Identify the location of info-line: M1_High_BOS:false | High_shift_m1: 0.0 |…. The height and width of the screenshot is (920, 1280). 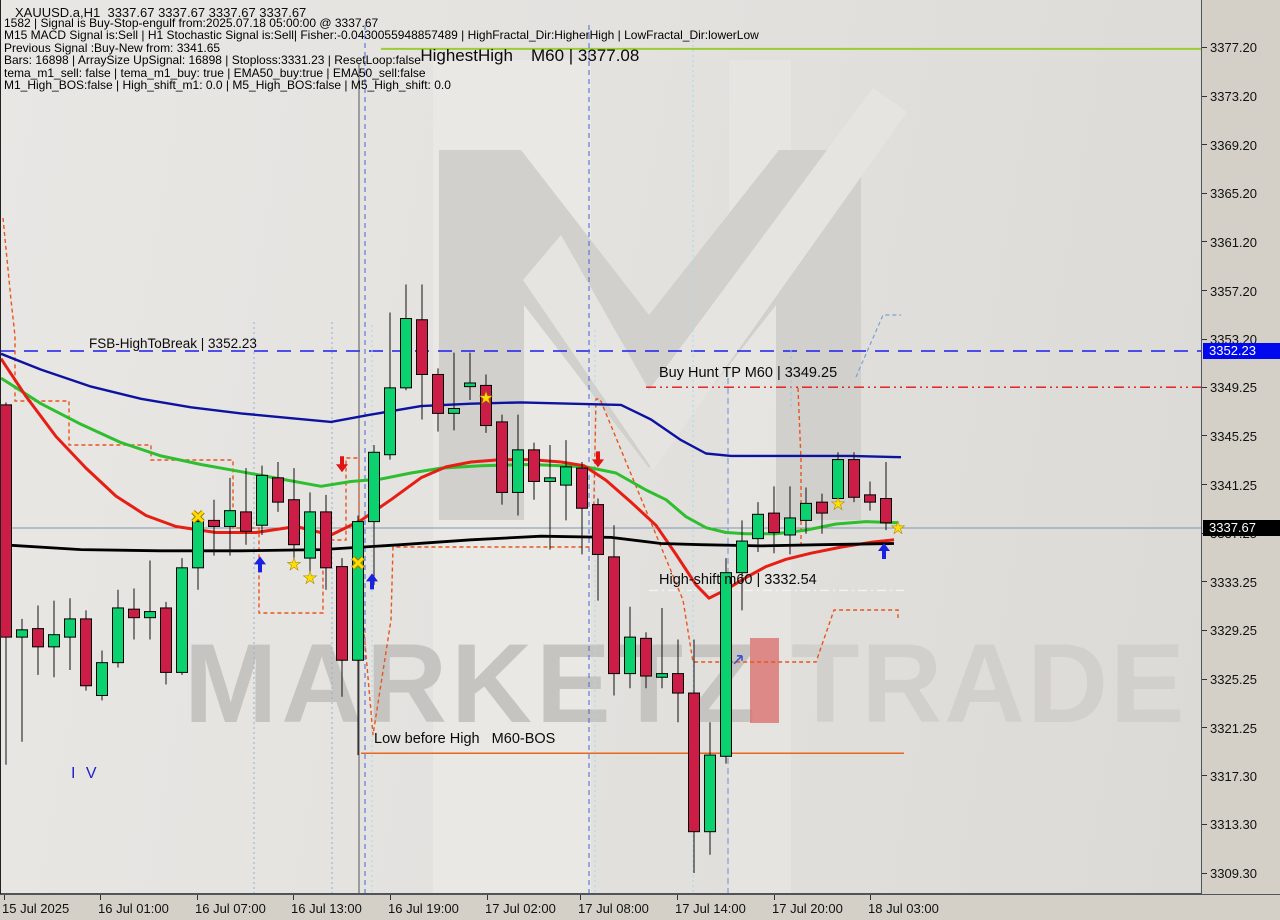
(227, 85).